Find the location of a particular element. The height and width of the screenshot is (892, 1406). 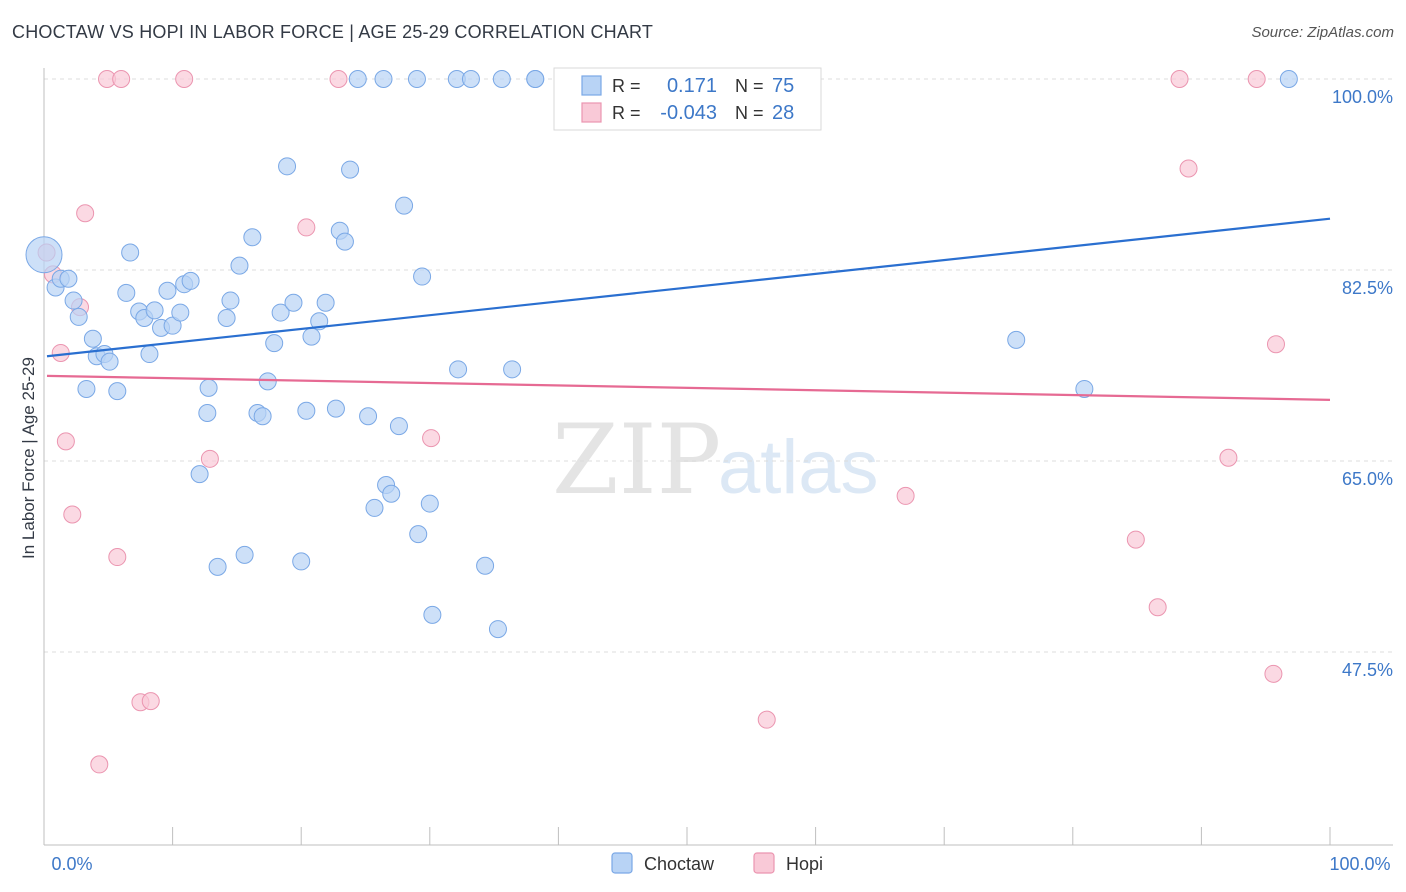

y-tick-labels: 100.0% 82.5% 65.0% 47.5% is located at coordinates (1362, 383).